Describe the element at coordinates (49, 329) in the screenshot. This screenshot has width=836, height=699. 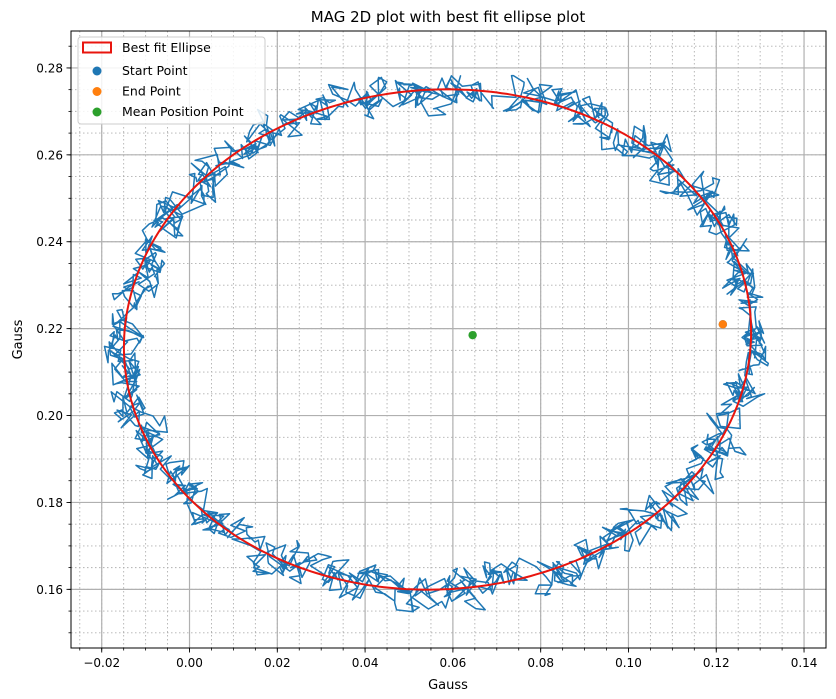
I see `y-tick-label: 0.22` at that location.